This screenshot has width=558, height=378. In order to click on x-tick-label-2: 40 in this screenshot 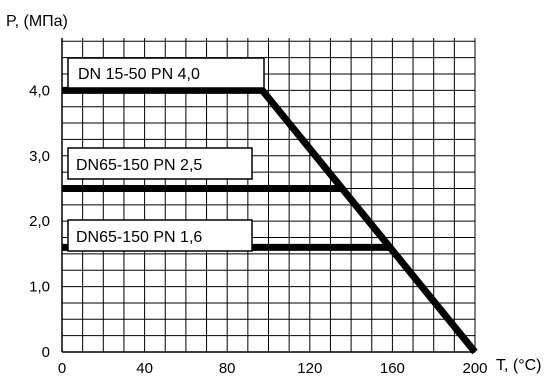, I will do `click(144, 368)`.